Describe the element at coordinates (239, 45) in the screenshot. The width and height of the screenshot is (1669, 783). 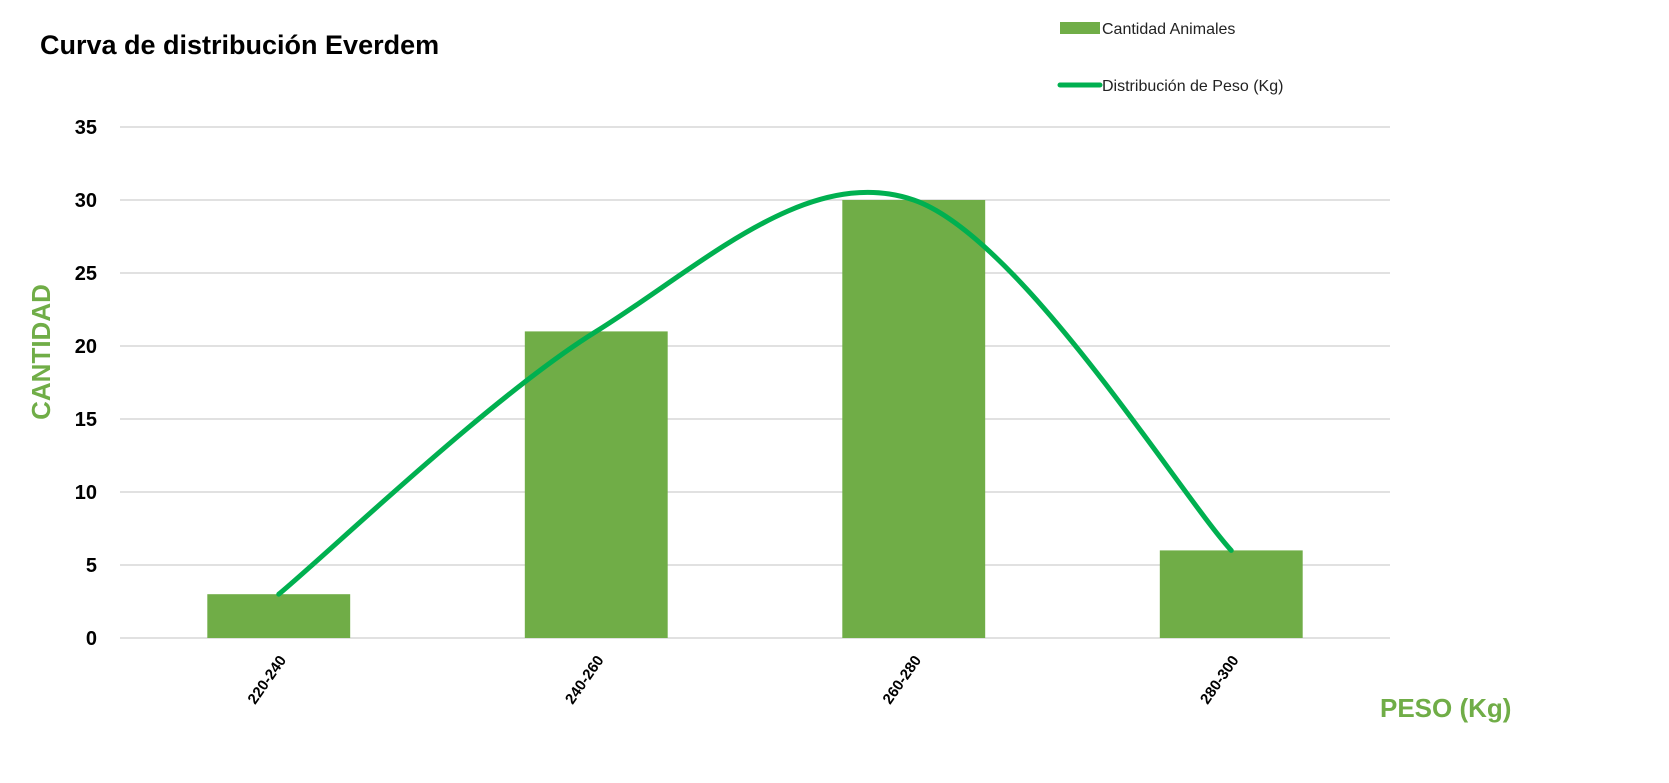
I see `chart-title: Curva de distribución Everdem` at that location.